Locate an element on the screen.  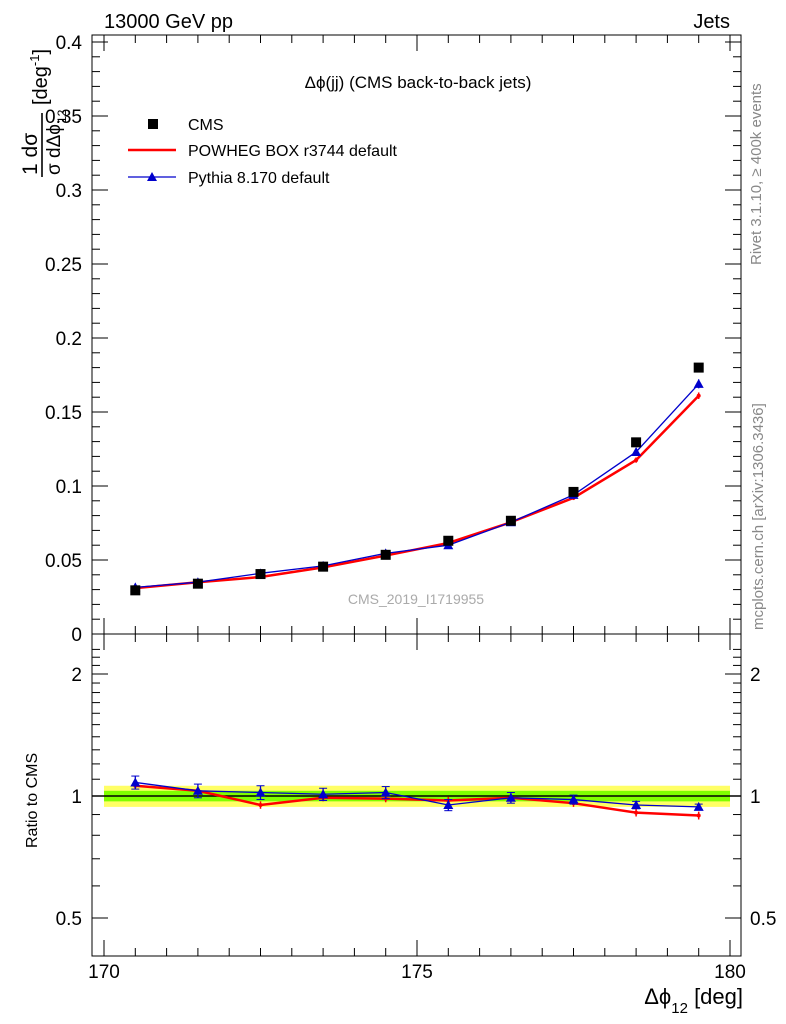
watermark: CMS_2019_I1719955 is located at coordinates (416, 599).